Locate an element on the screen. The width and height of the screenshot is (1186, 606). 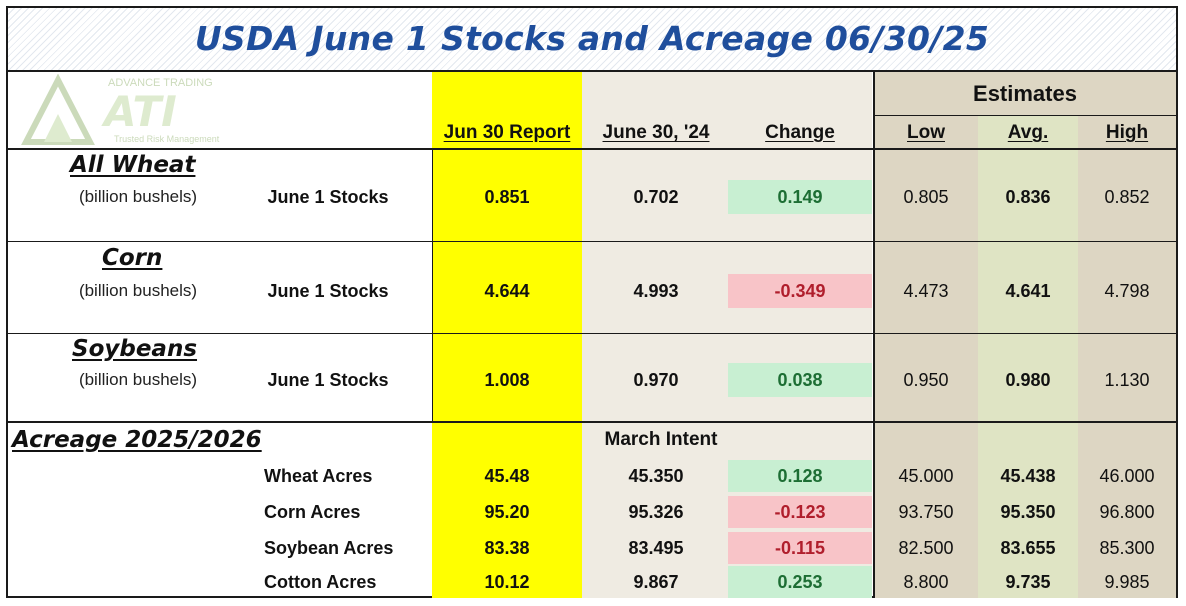
commodity-name: Corn is located at coordinates (132, 258).